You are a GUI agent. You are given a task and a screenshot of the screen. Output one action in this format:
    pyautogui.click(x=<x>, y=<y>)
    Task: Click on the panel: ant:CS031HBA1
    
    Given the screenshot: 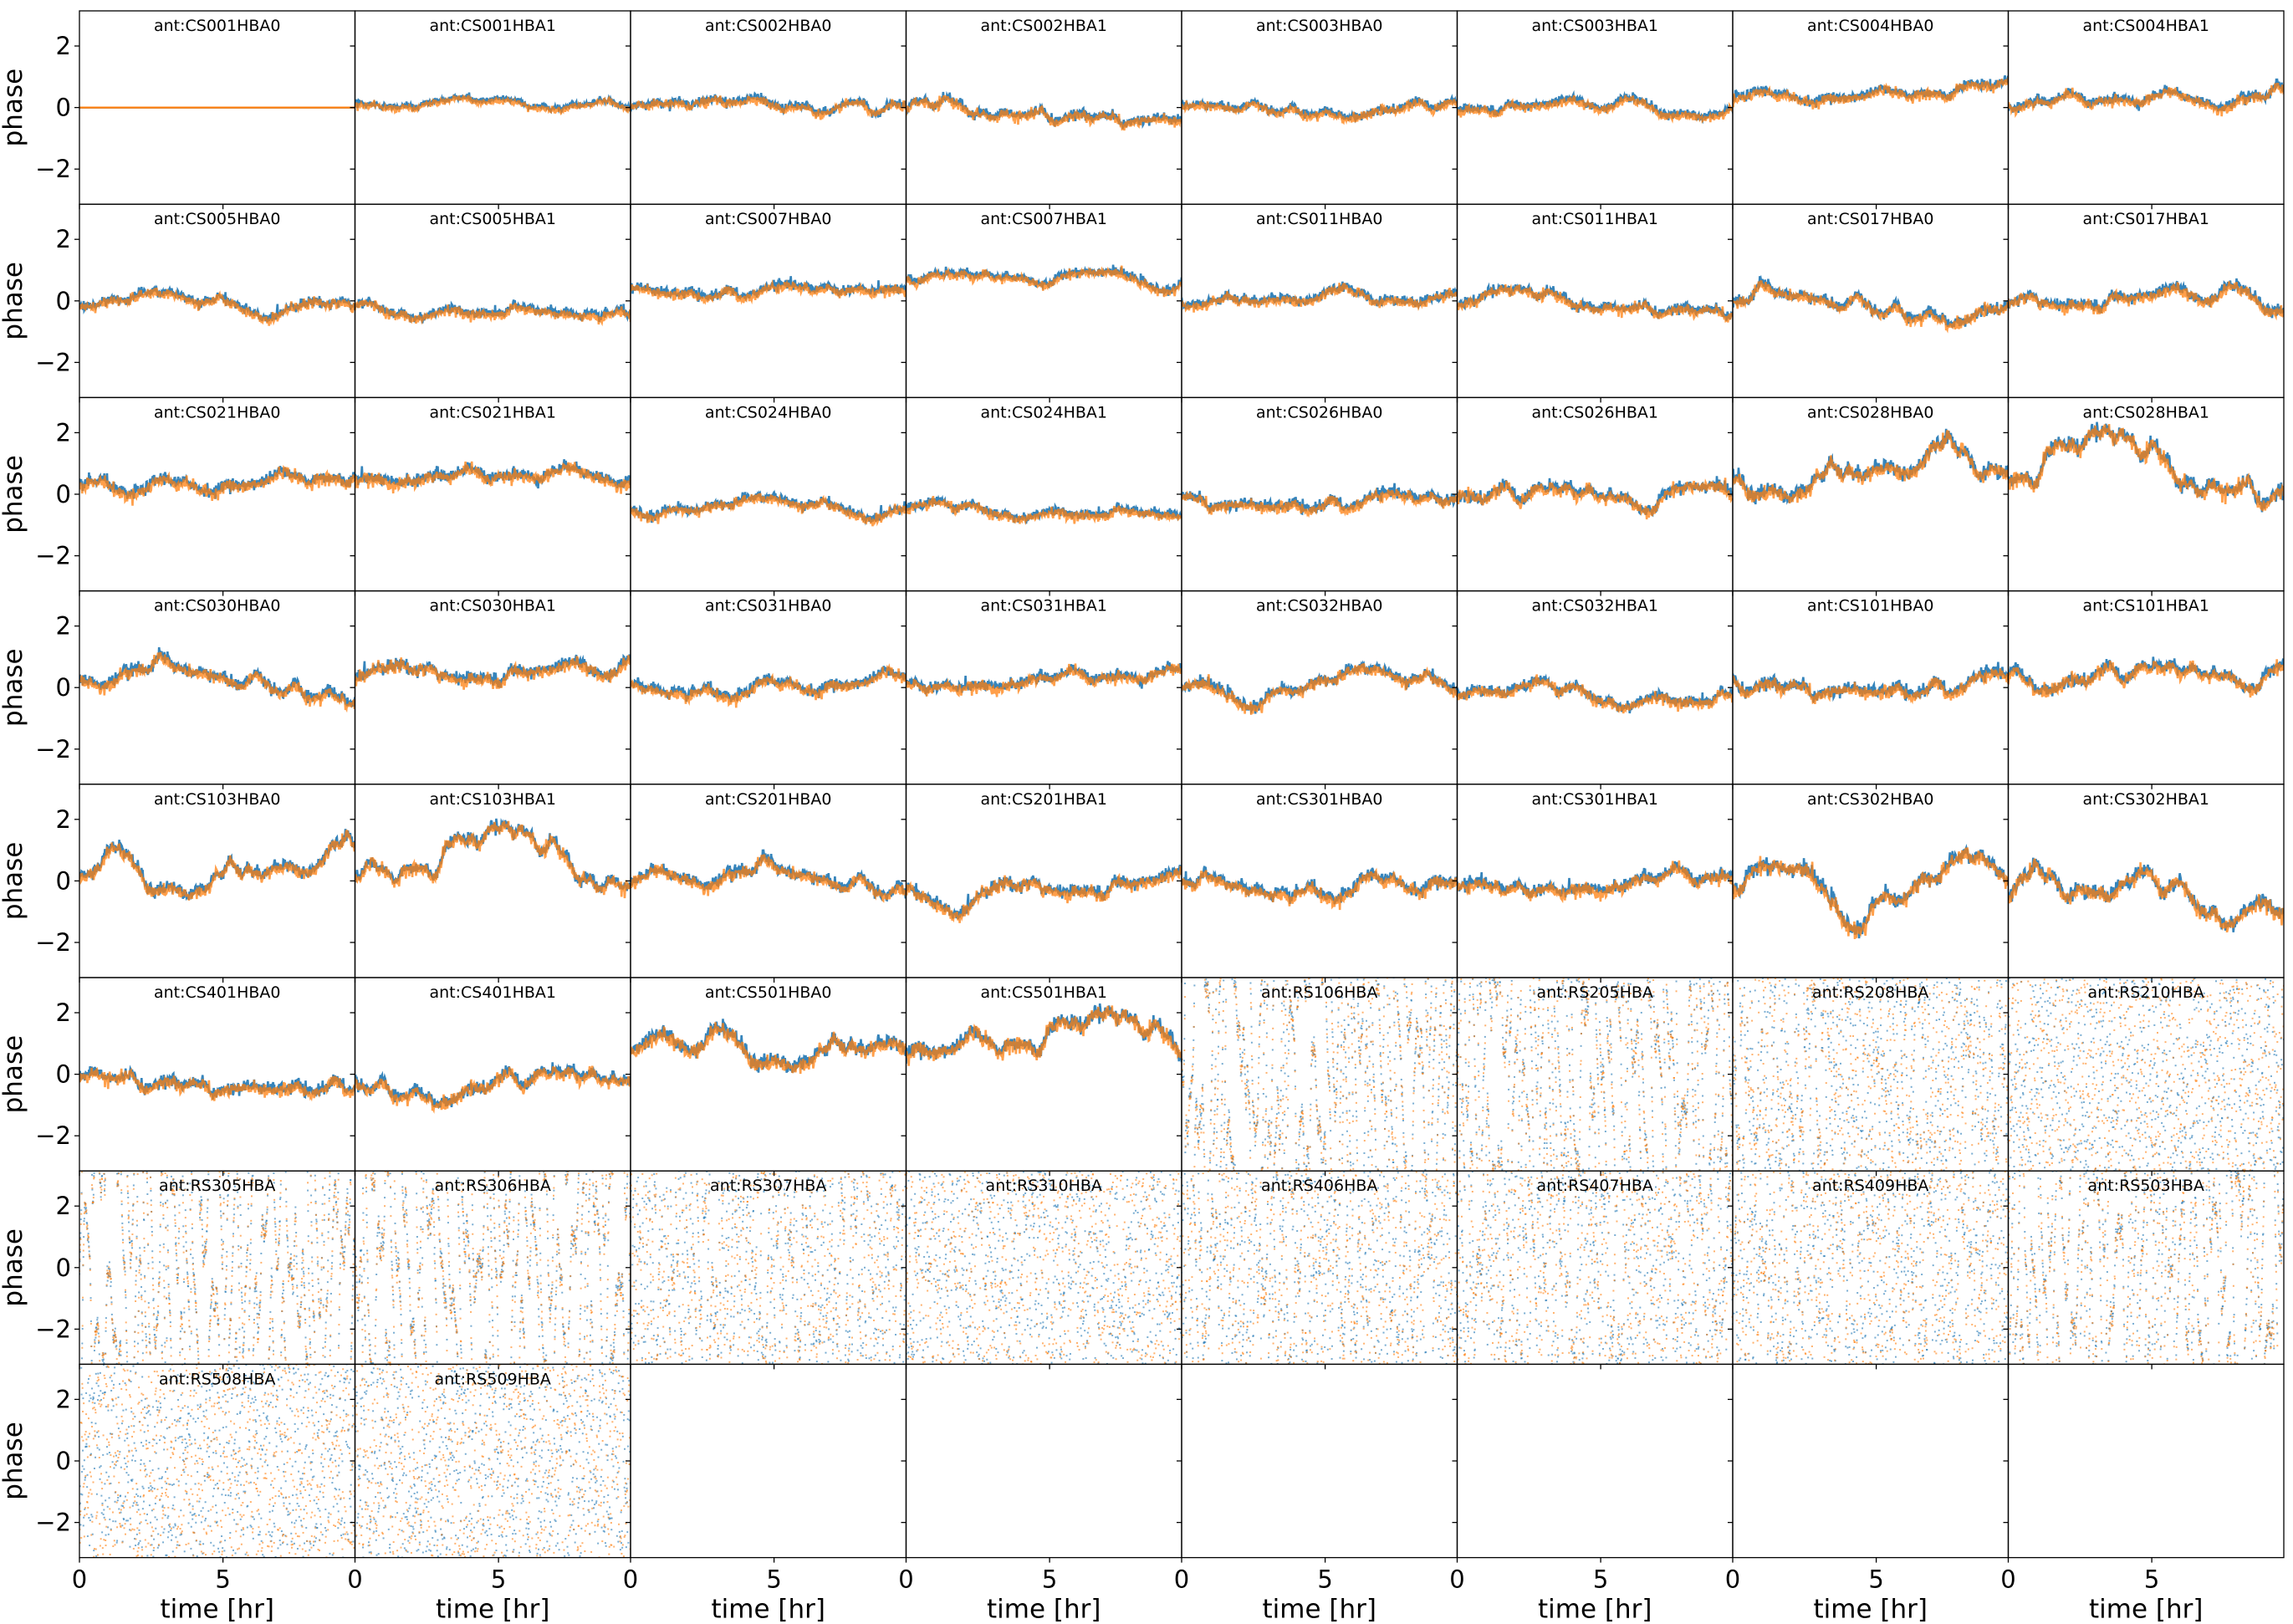 What is the action you would take?
    pyautogui.click(x=1041, y=689)
    